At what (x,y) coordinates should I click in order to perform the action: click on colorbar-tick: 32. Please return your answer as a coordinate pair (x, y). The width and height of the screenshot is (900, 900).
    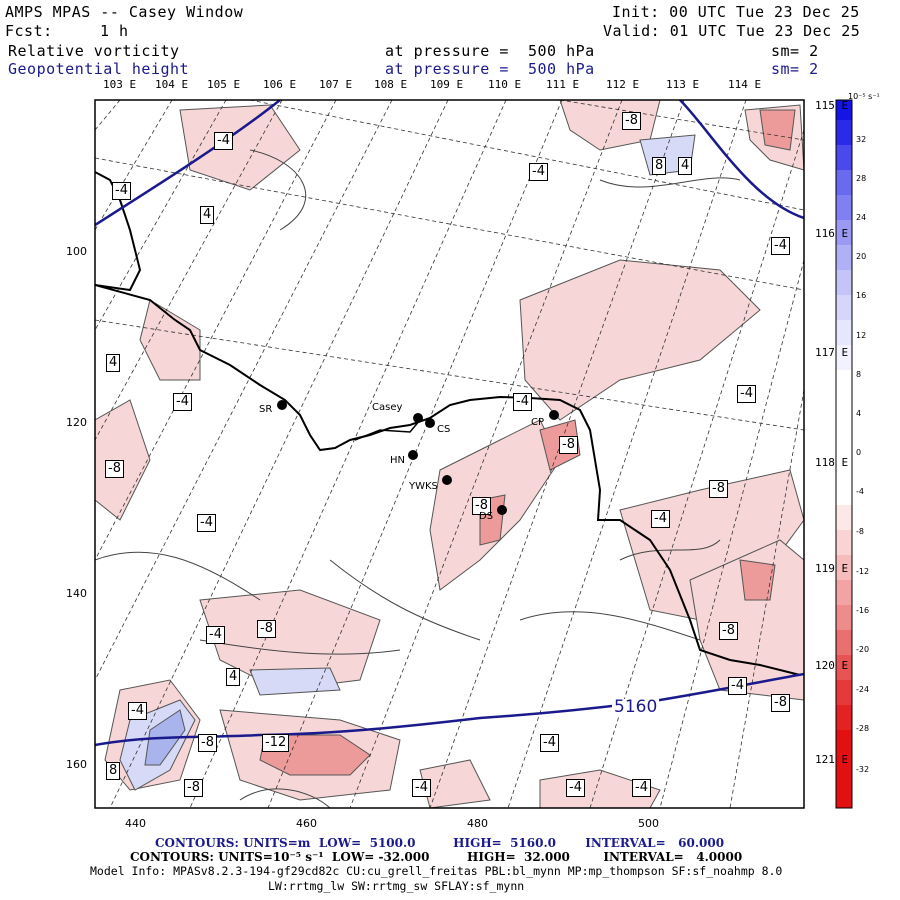
    Looking at the image, I should click on (861, 139).